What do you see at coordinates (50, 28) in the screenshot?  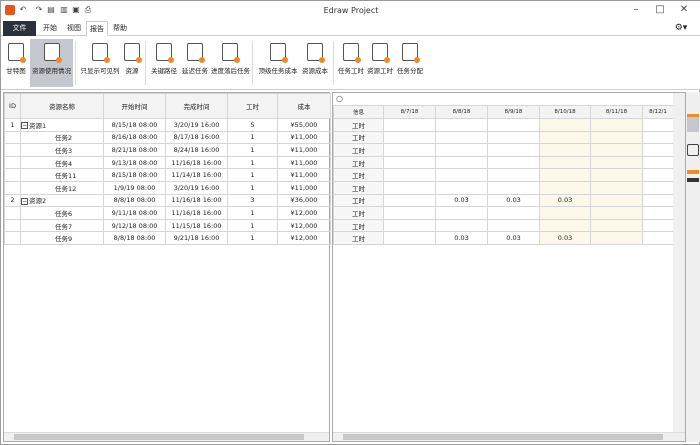 I see `tab-home: 开始` at bounding box center [50, 28].